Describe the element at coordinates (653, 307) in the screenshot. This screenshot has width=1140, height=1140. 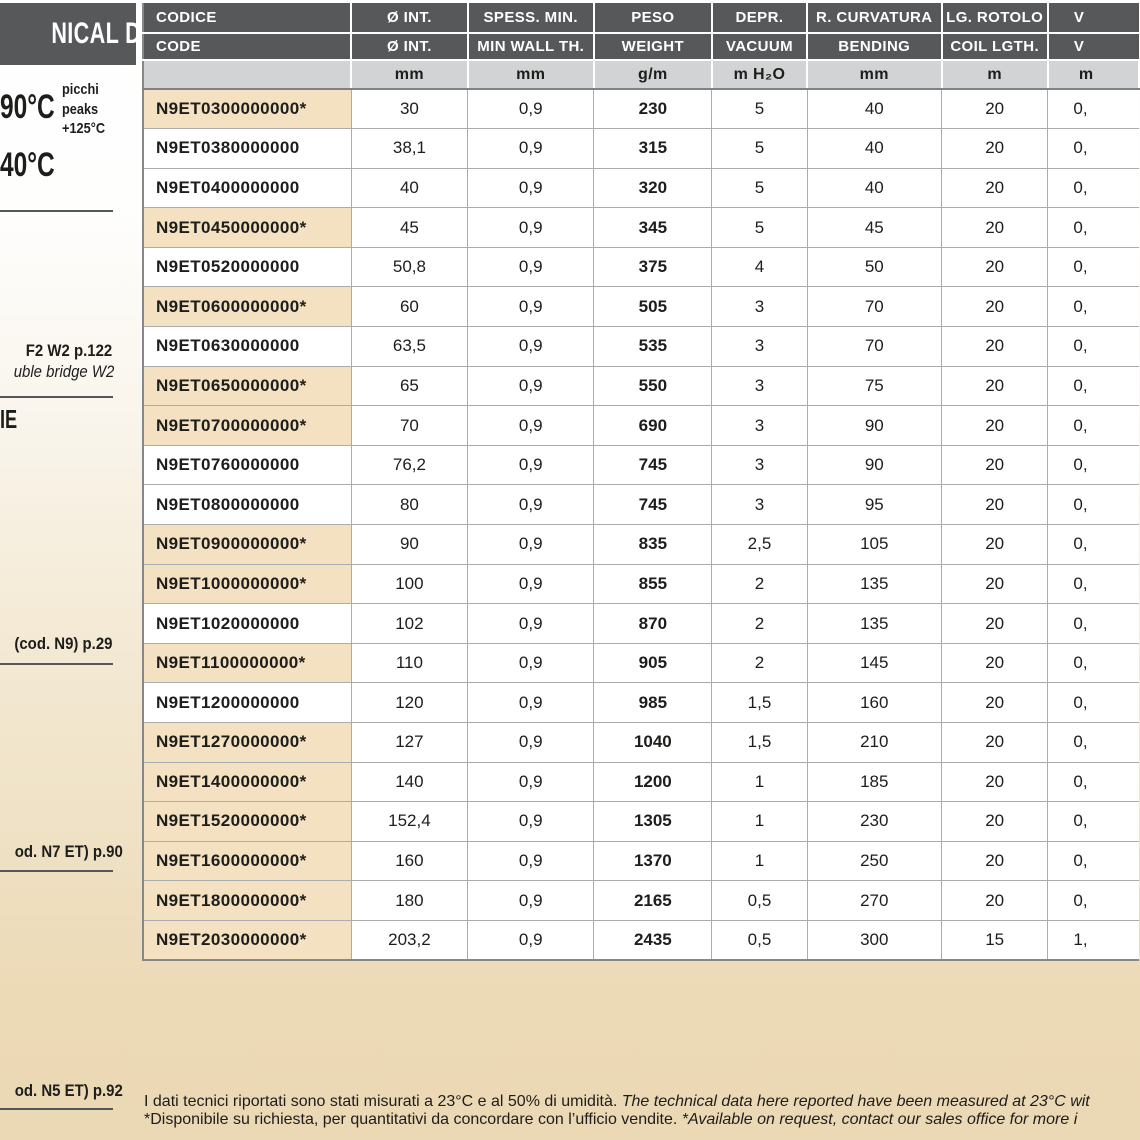
I see `weight-cell: 505` at that location.